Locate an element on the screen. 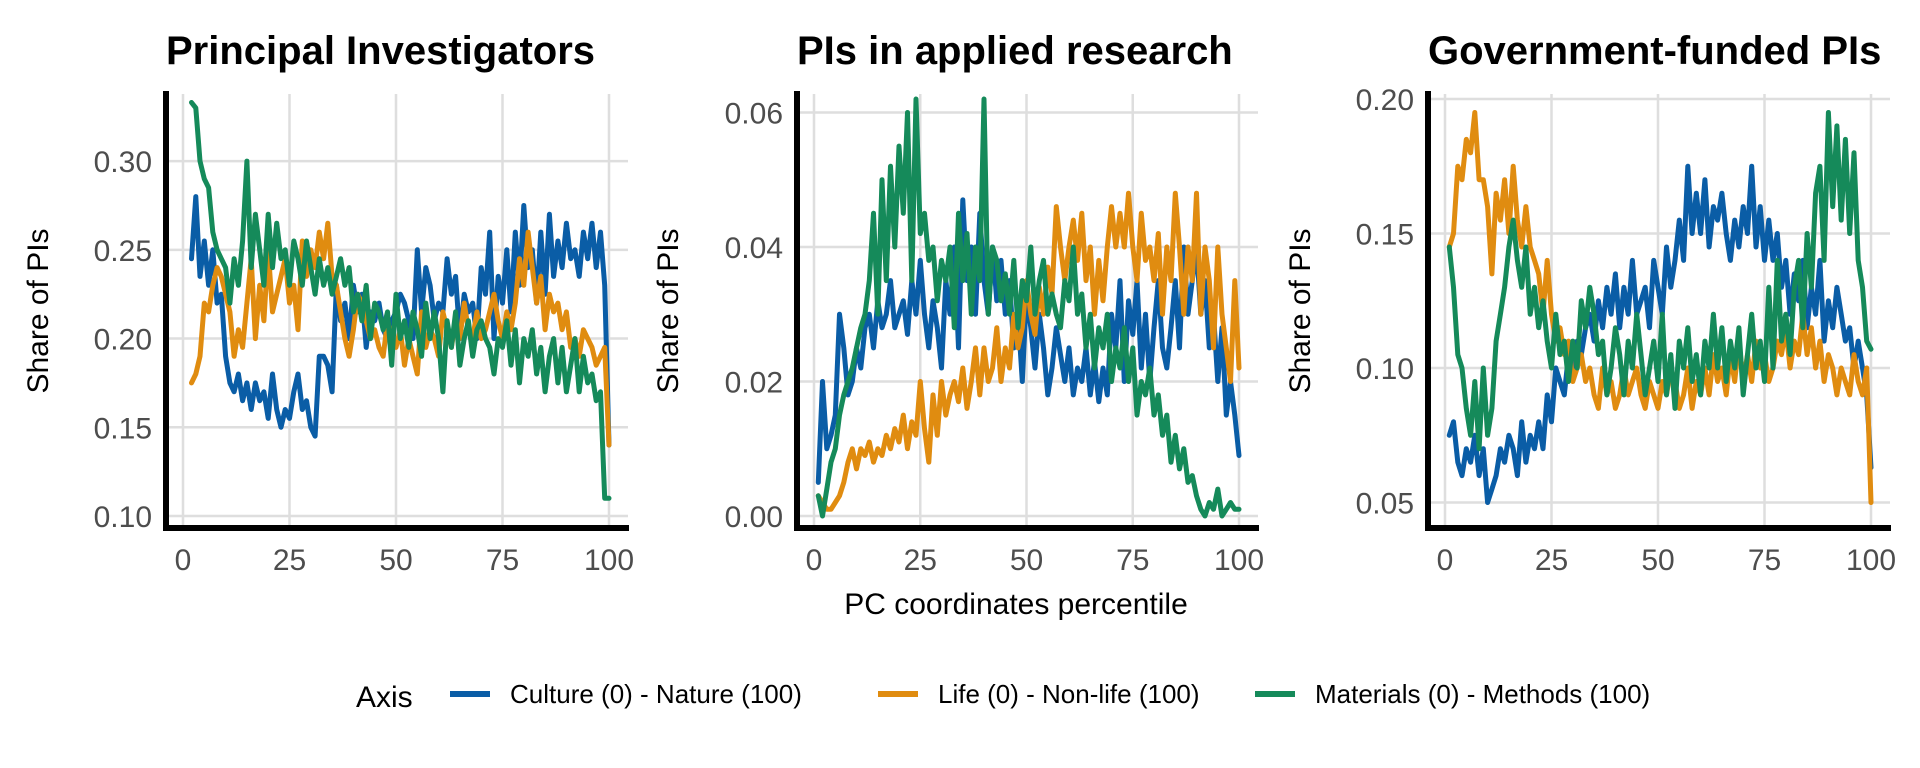 Image resolution: width=1920 pixels, height=768 pixels. y-tick-label: 0.25 is located at coordinates (123, 251).